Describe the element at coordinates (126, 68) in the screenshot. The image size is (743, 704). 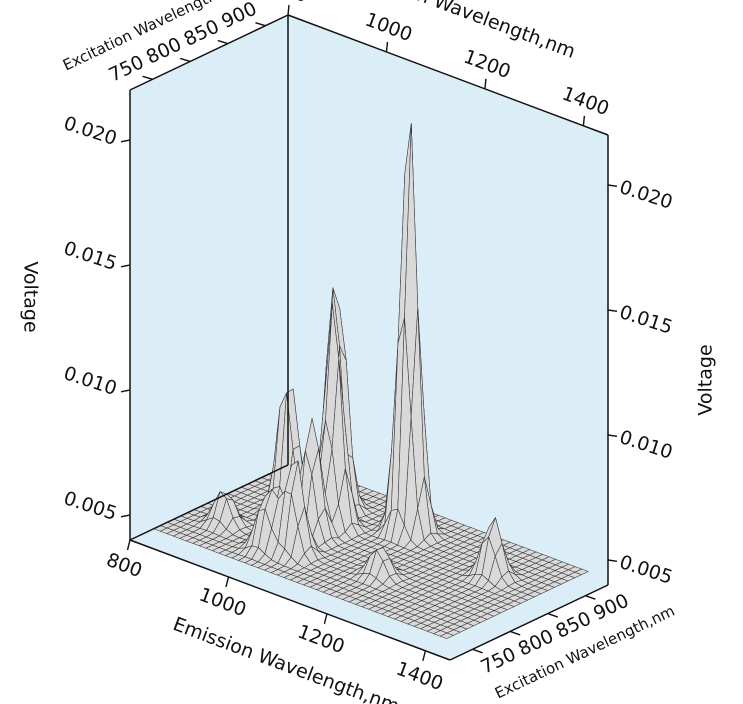
I see `y-tick-label-left: 750` at that location.